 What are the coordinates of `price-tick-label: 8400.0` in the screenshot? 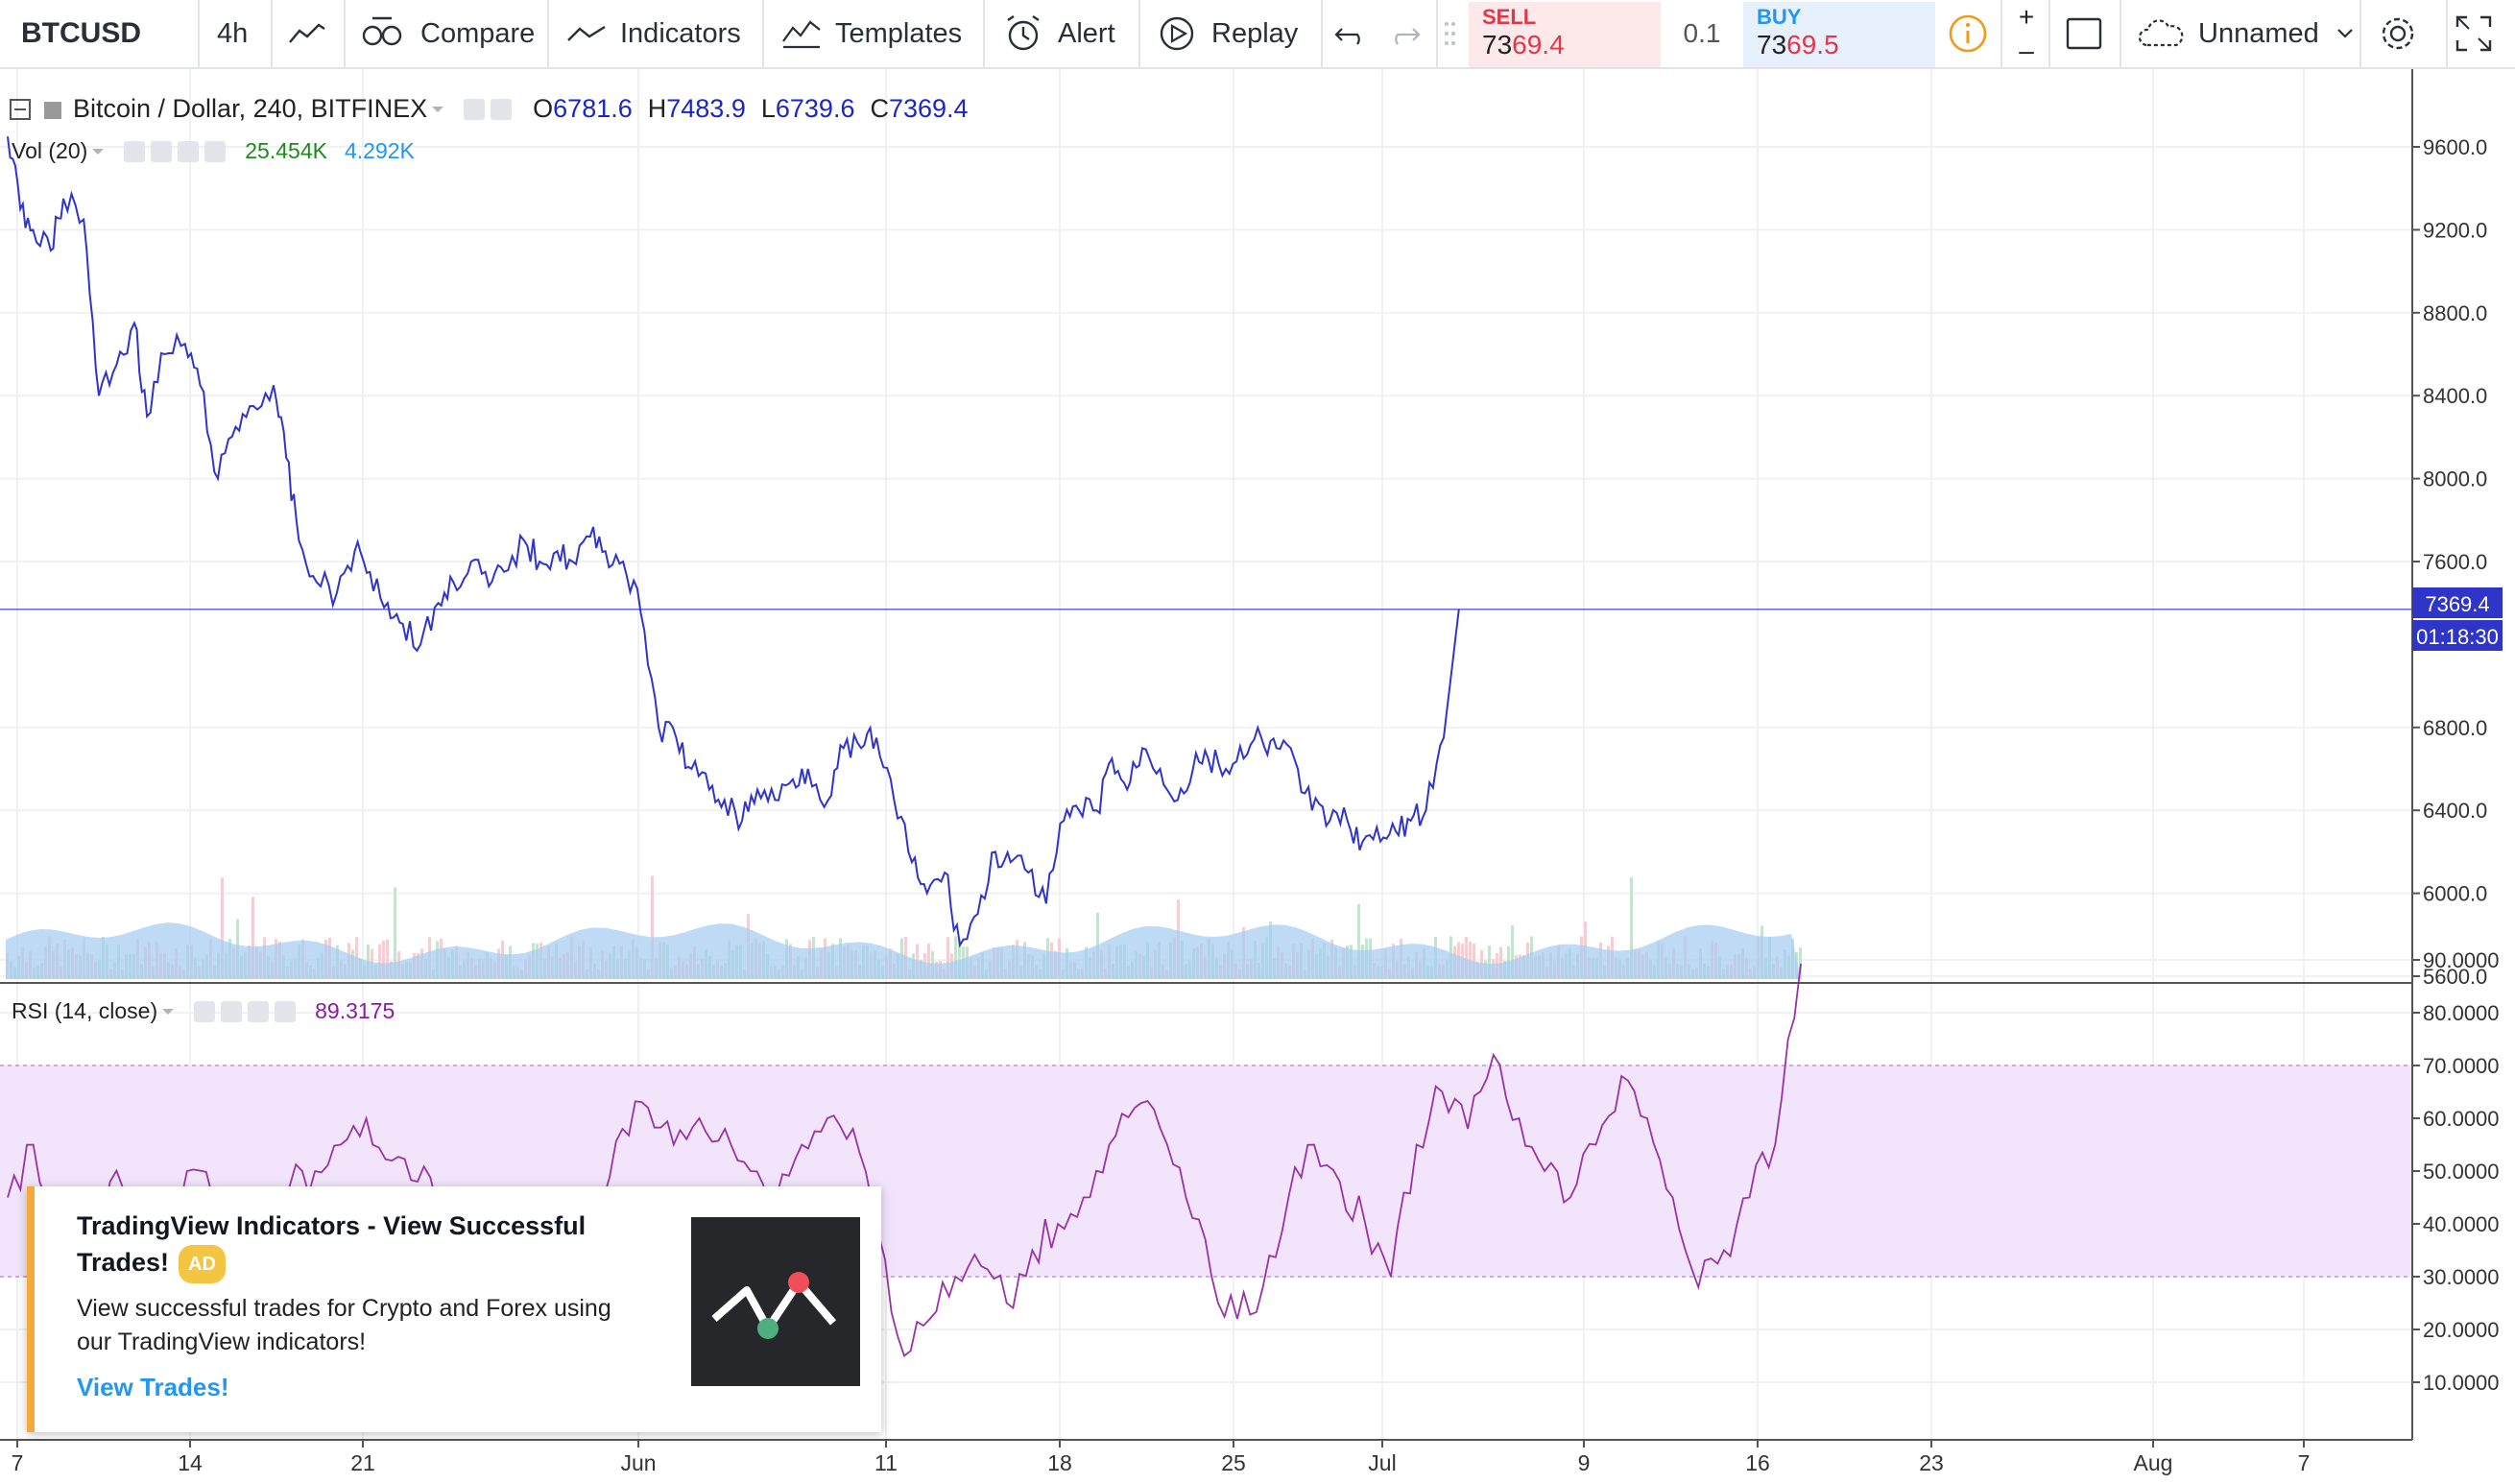 It's located at (2455, 396).